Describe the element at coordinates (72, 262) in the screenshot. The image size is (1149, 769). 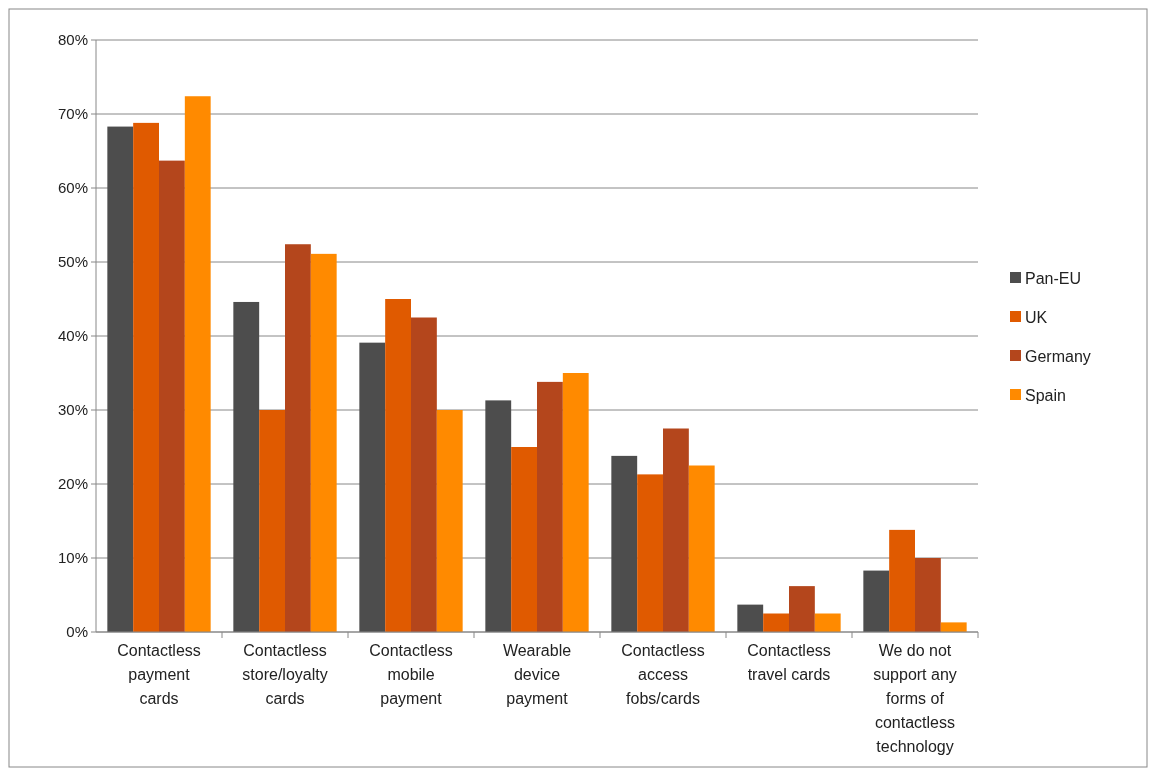
I see `y-tick-label: 50%` at that location.